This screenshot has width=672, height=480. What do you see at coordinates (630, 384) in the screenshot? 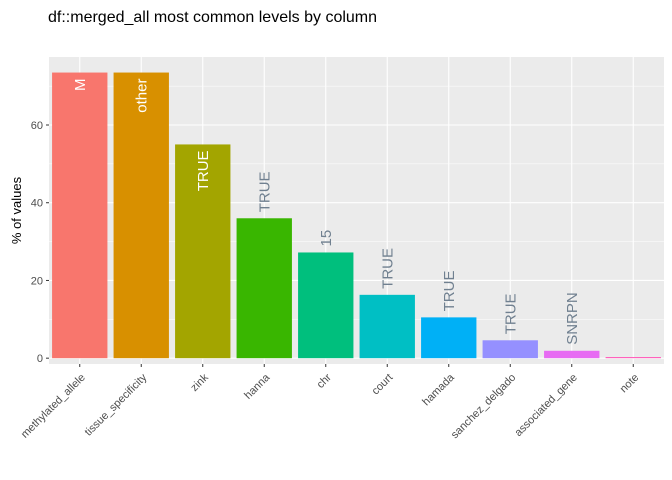
I see `x-tick-label-note: note` at bounding box center [630, 384].